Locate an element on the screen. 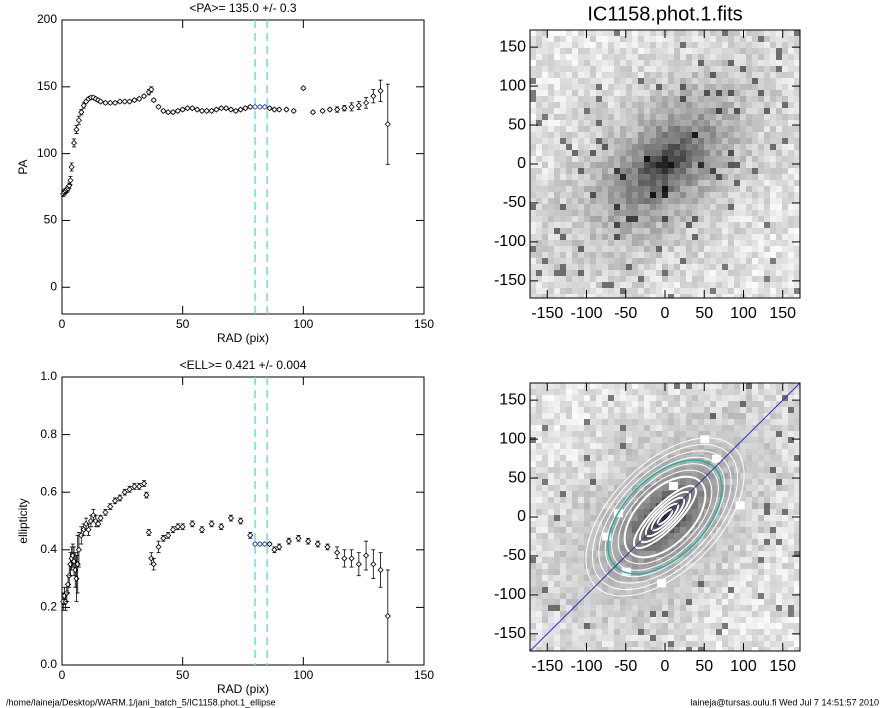  y-tick-label: 0 is located at coordinates (53, 286).